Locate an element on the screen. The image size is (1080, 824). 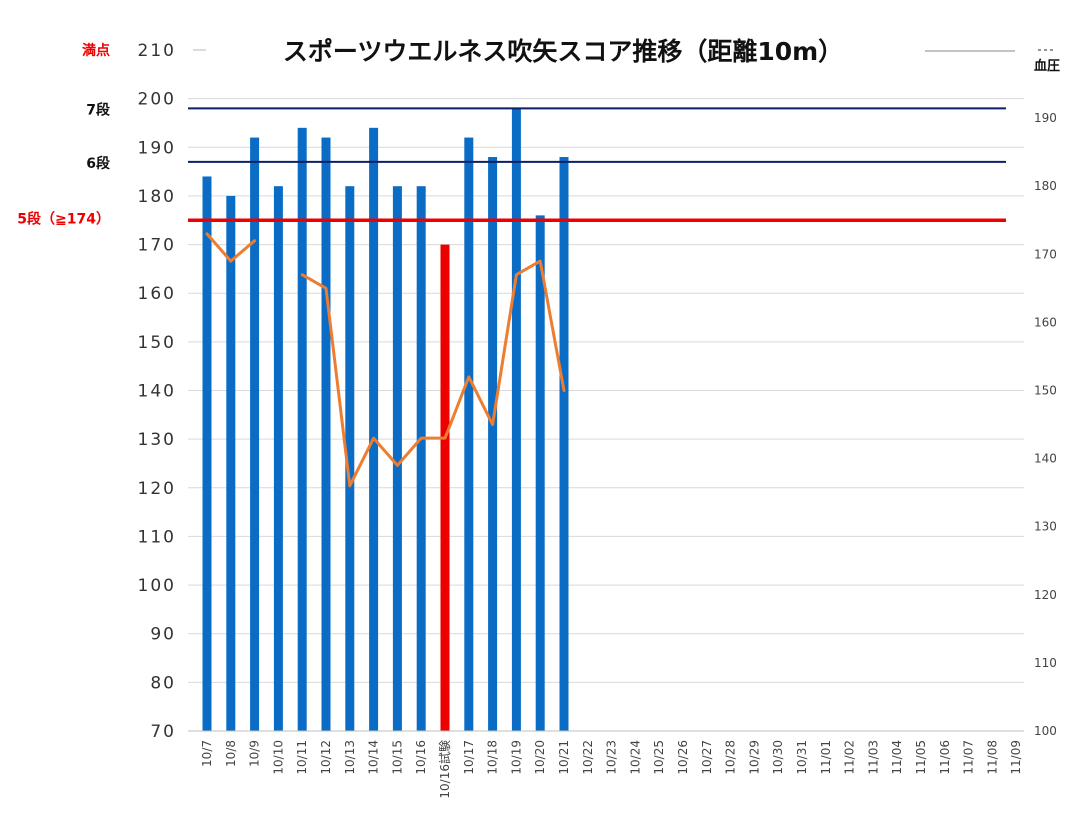
x-axis-tick-label: 10/13 is located at coordinates (350, 757).